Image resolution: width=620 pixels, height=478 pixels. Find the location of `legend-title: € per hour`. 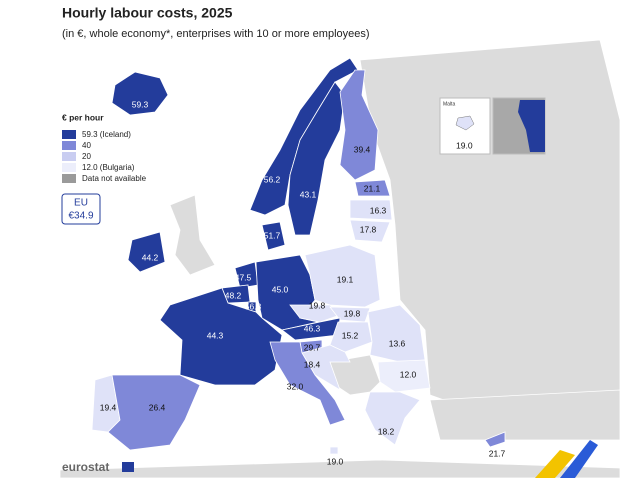

legend-title: € per hour is located at coordinates (83, 117).